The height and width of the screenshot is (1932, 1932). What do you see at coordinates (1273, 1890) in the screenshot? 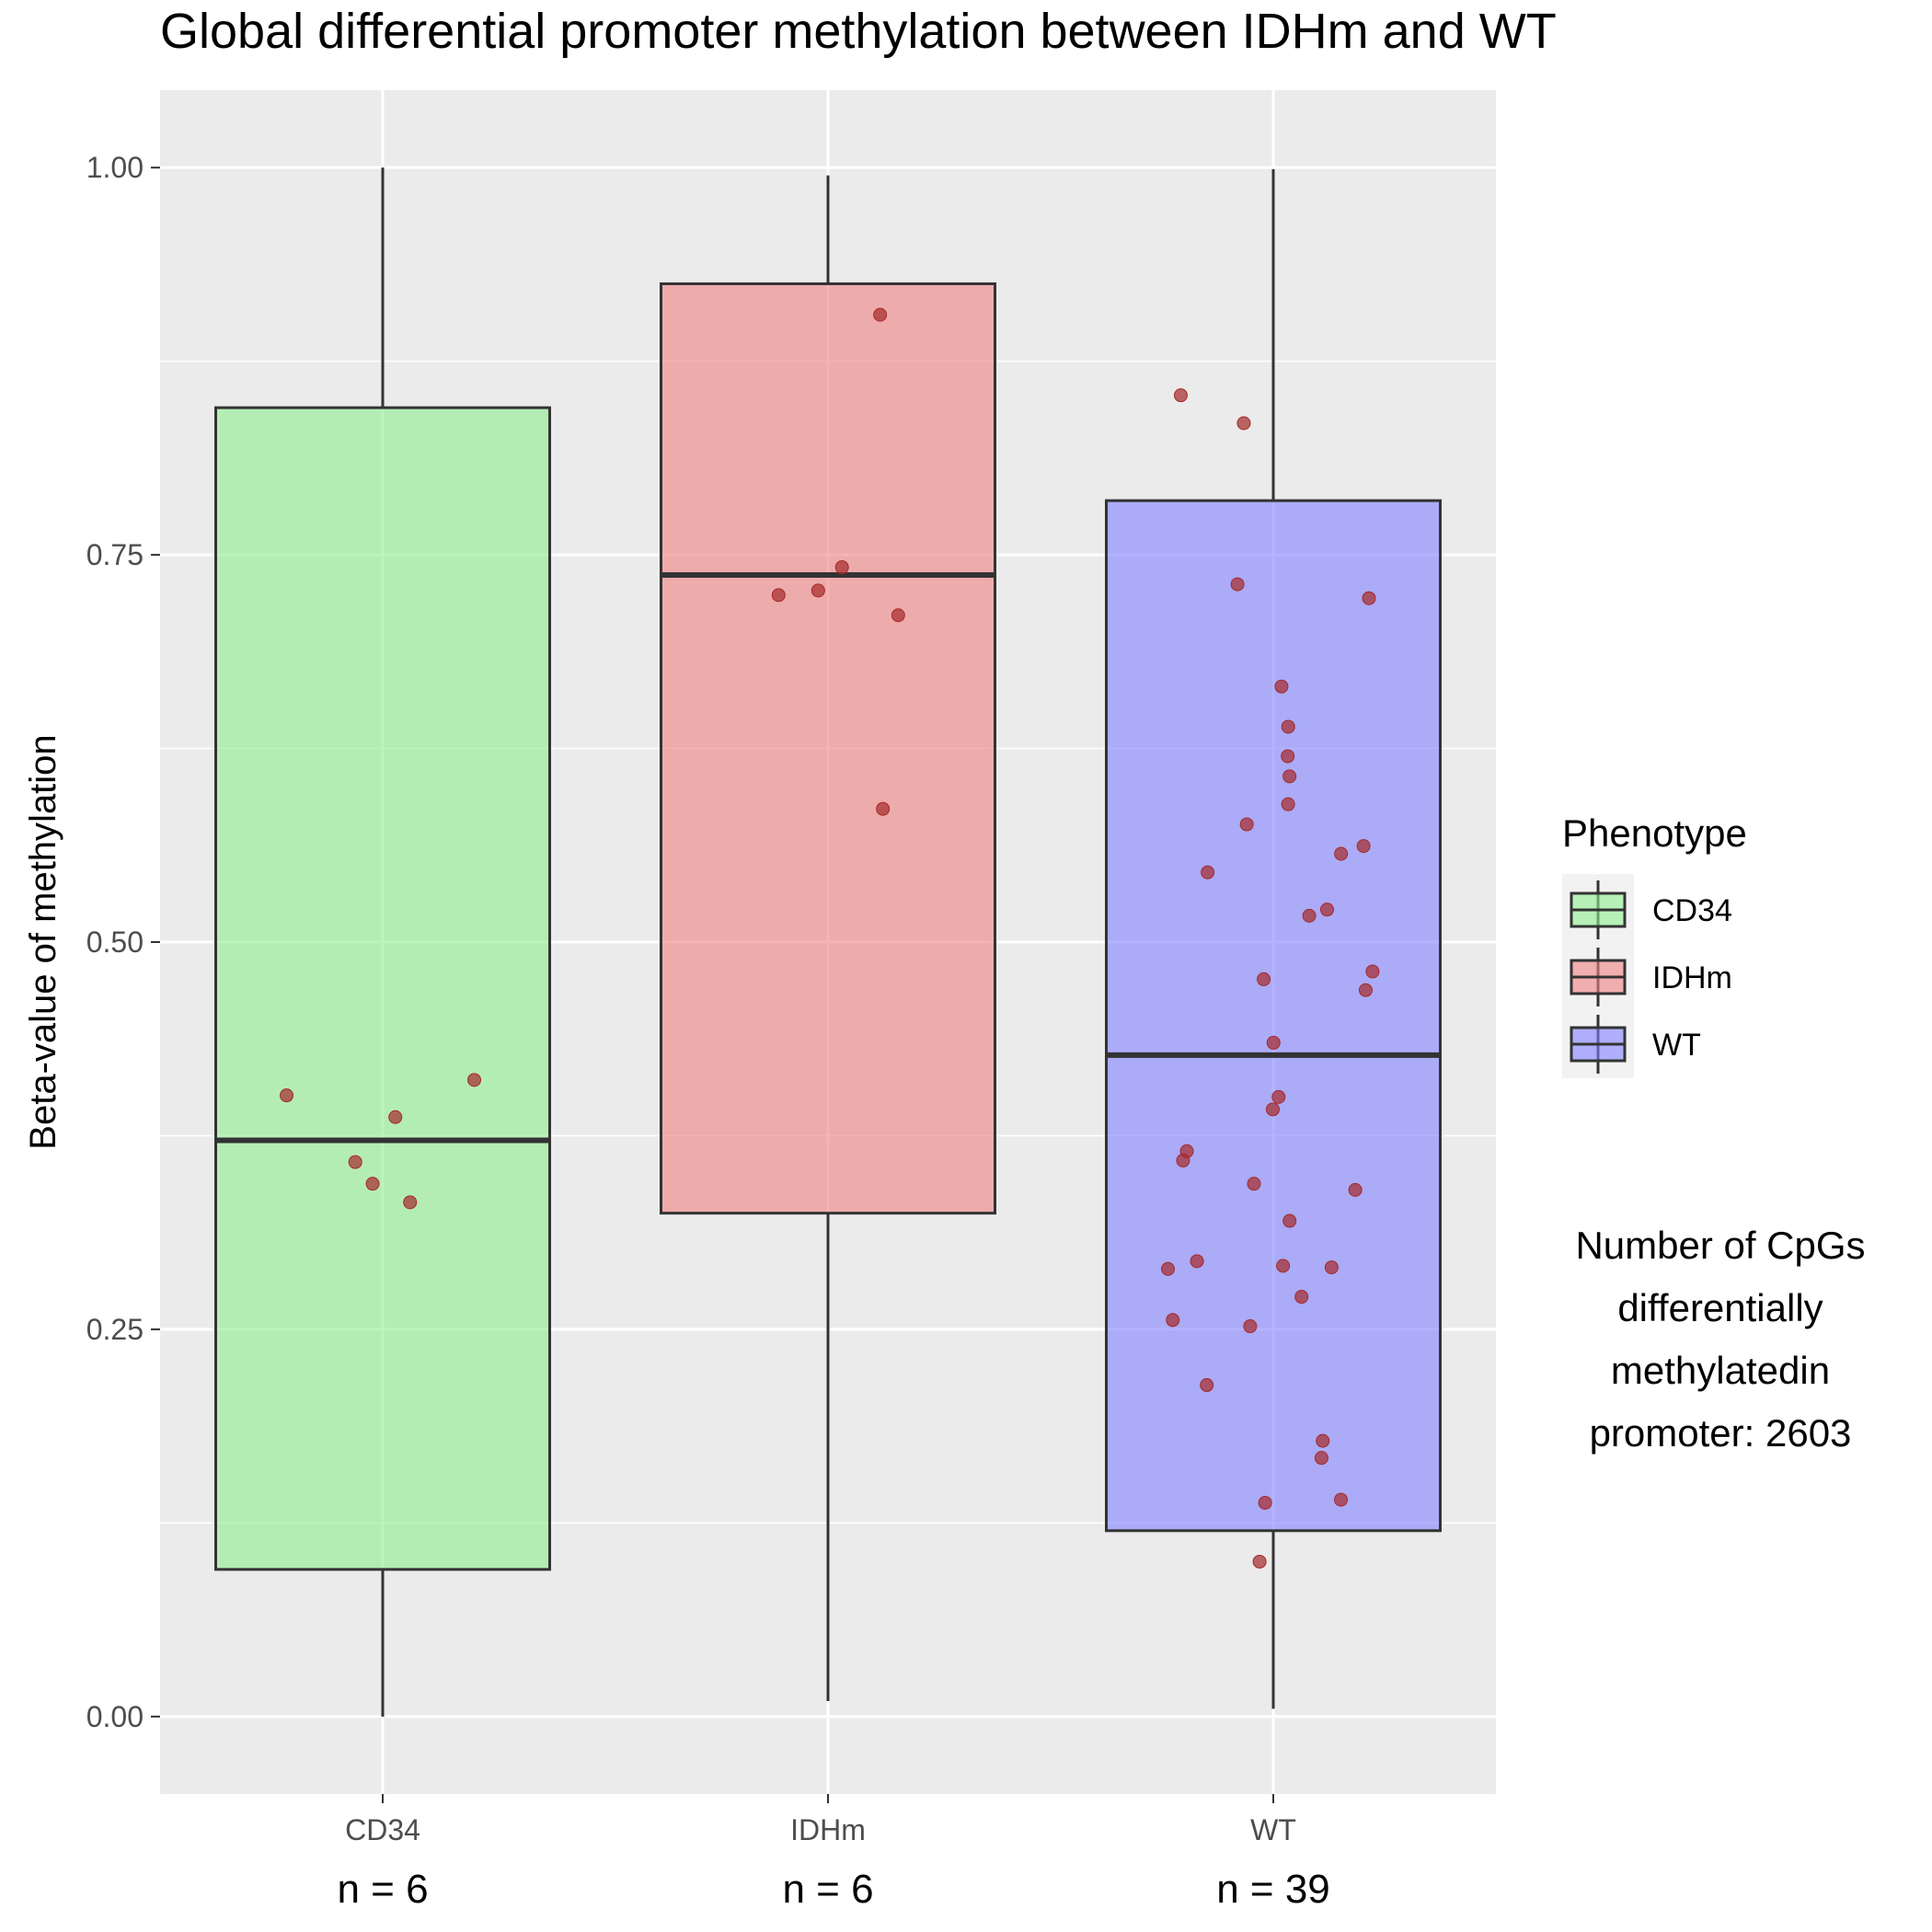
I see `n-label: n = 39` at bounding box center [1273, 1890].